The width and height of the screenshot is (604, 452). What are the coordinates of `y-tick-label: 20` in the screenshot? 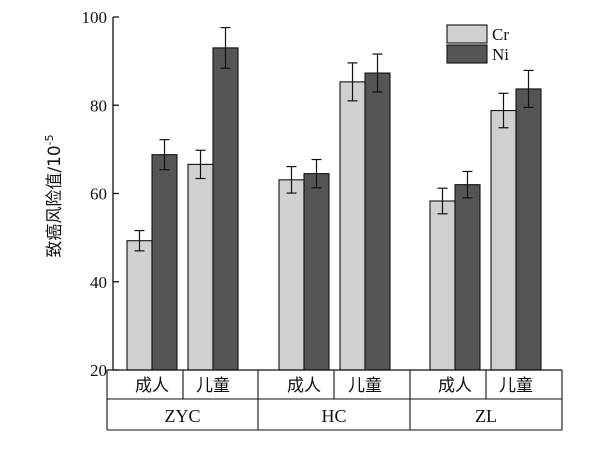 It's located at (98, 370).